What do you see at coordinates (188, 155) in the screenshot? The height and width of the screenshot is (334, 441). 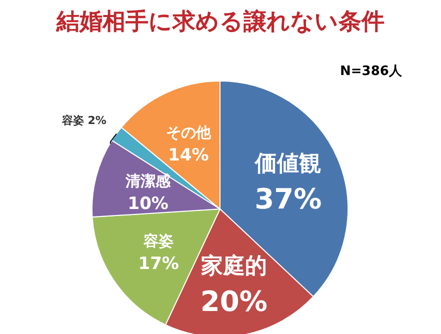 I see `data-label: 14%` at bounding box center [188, 155].